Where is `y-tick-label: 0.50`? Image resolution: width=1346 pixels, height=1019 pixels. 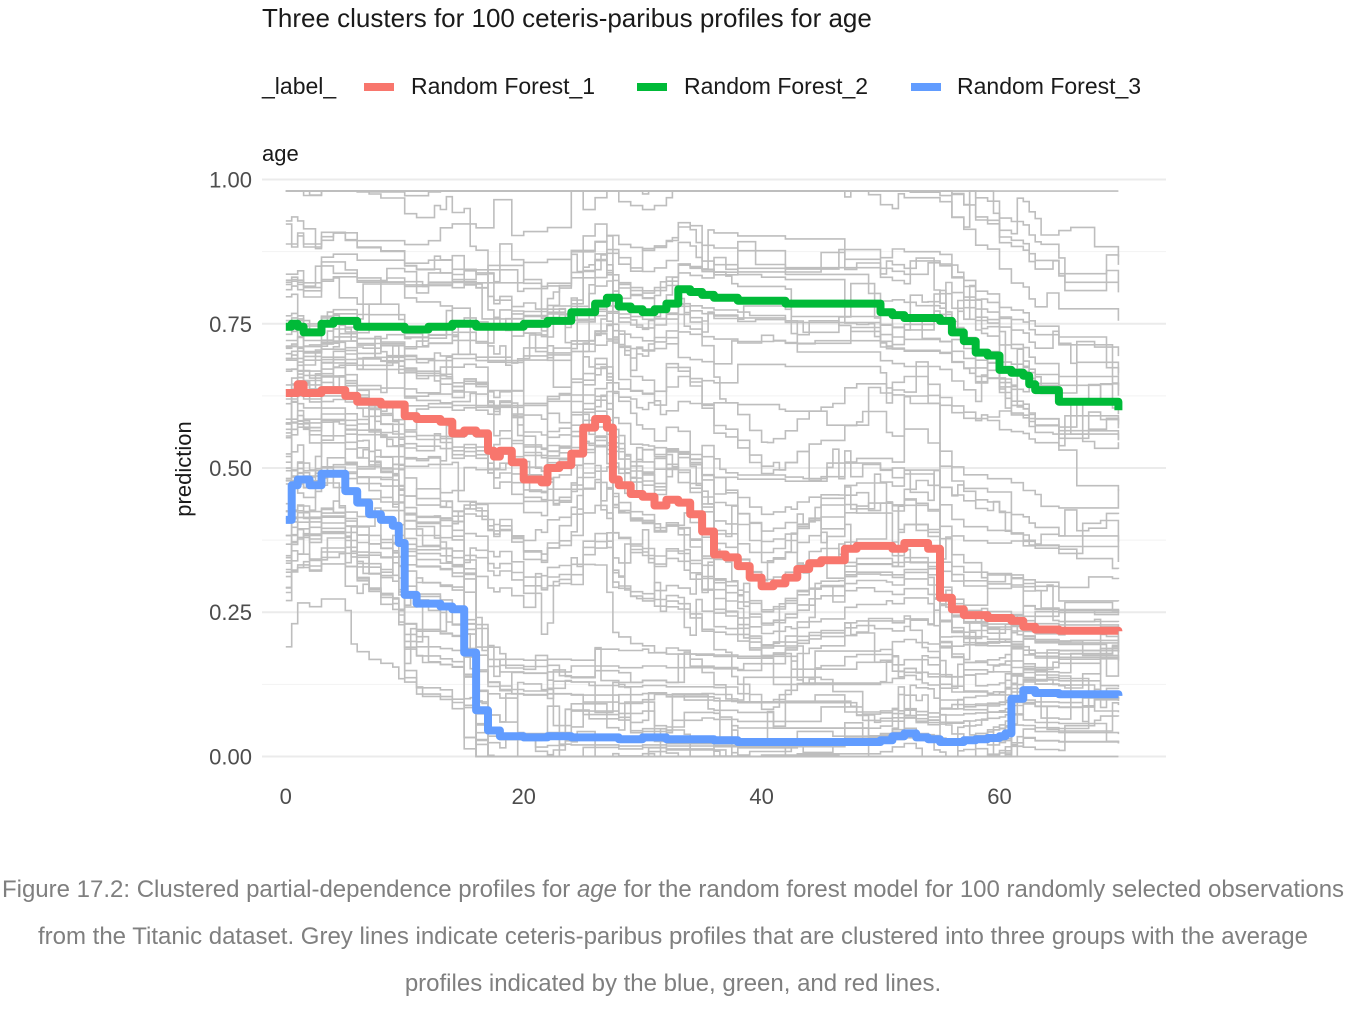
y-tick-label: 0.50 is located at coordinates (230, 468).